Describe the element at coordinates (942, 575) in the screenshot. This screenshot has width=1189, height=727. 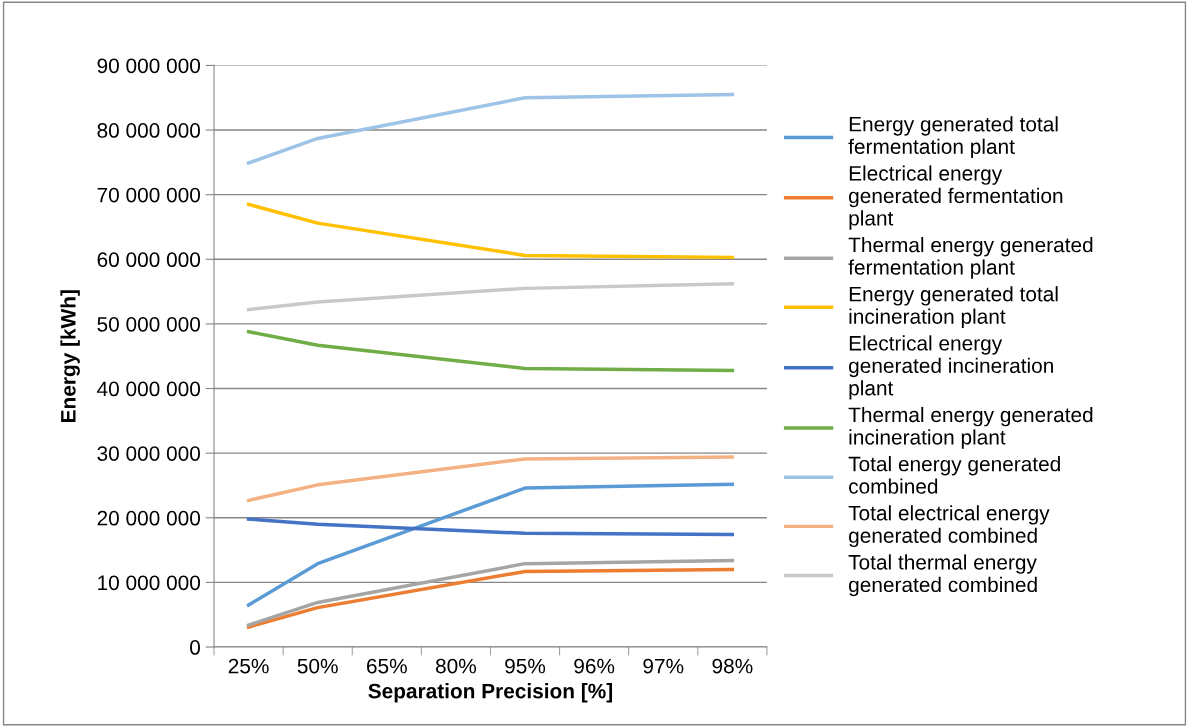
I see `legend-label: Total thermal energy generated combined` at that location.